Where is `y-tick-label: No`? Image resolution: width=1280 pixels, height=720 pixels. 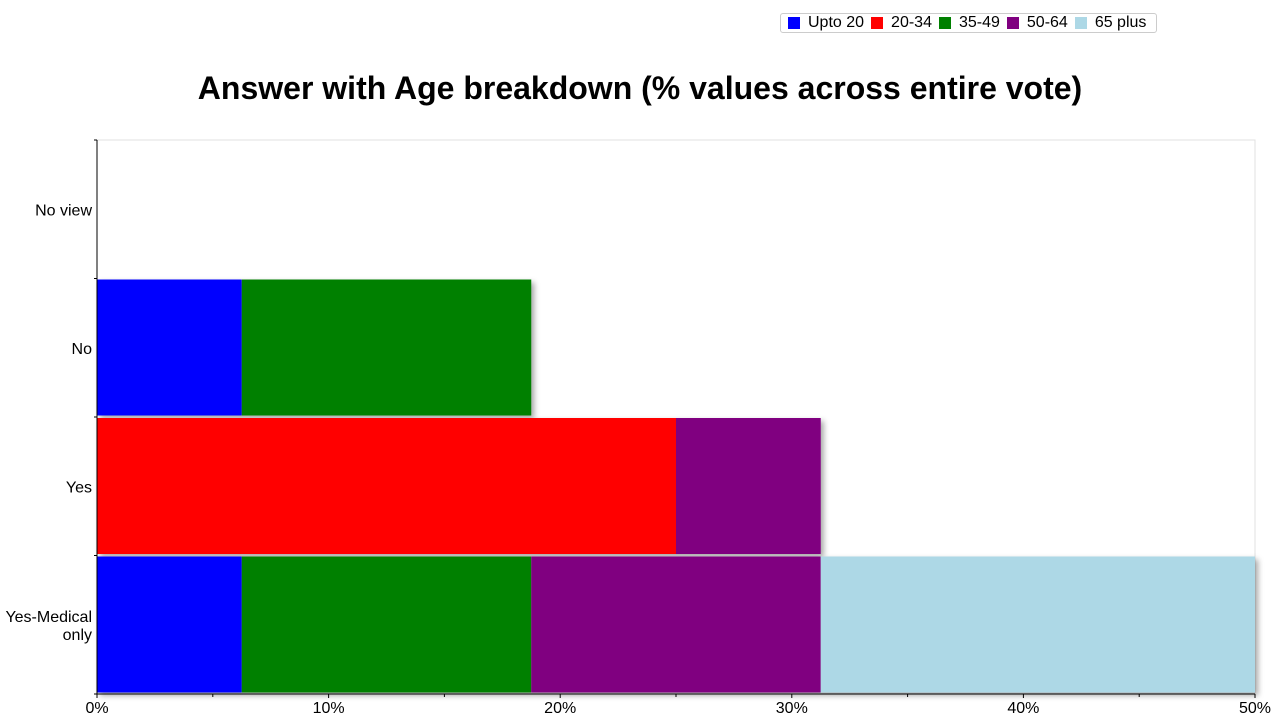
y-tick-label: No is located at coordinates (82, 349).